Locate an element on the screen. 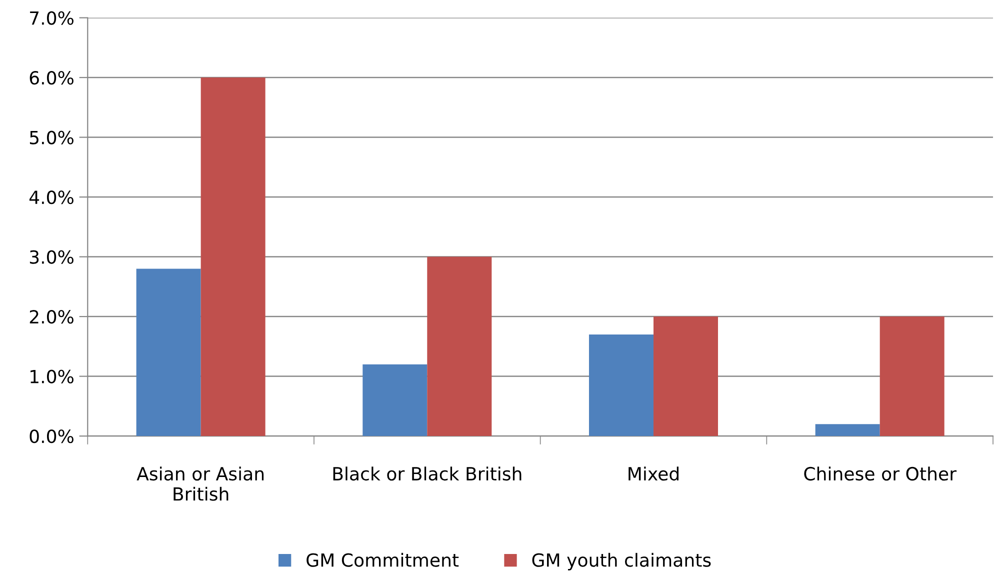 The image size is (996, 573). y-tick-label: 0.0% is located at coordinates (52, 437).